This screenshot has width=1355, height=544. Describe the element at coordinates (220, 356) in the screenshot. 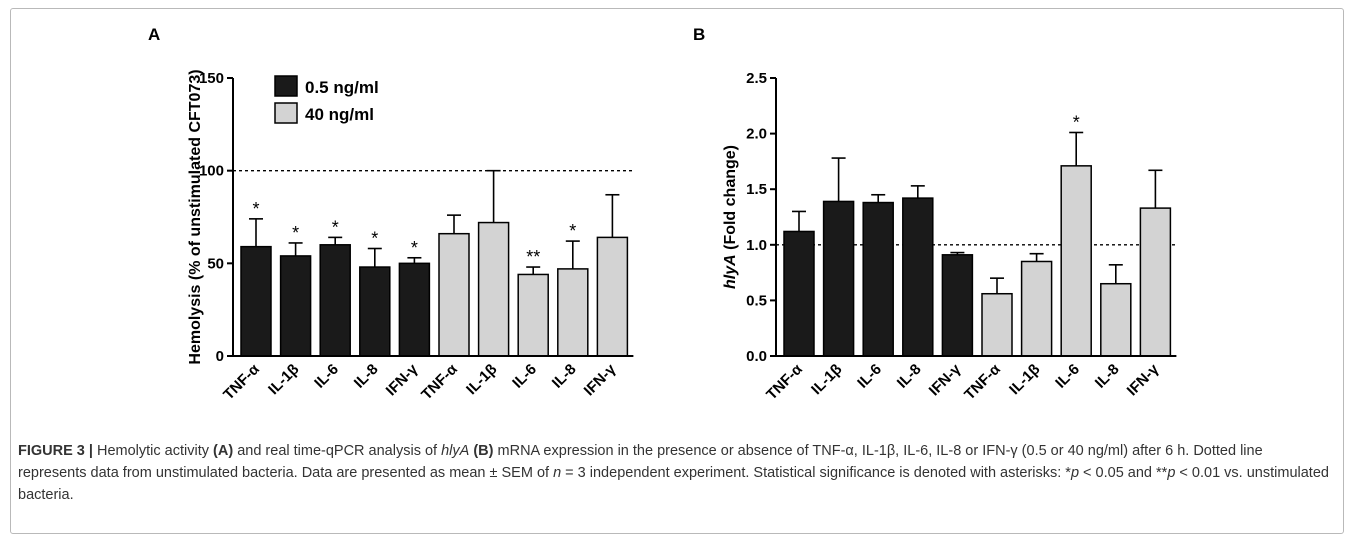

I see `panel-a-y-tick-label: 0` at that location.